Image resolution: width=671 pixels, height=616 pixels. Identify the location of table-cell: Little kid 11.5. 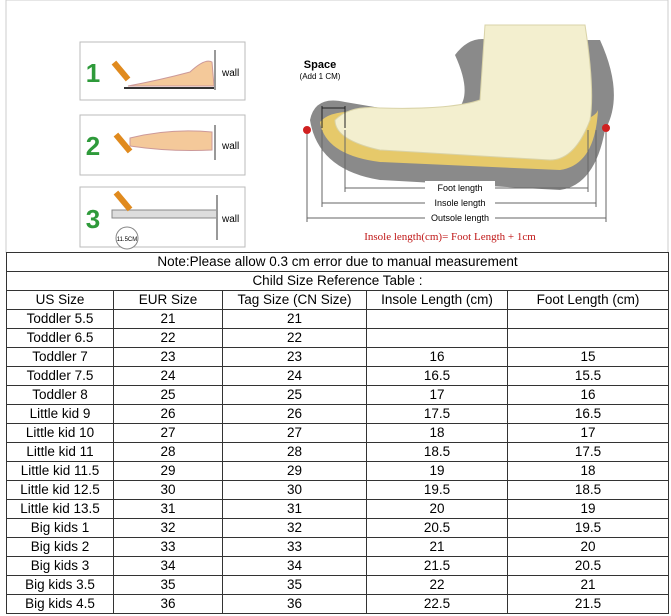
(60, 471).